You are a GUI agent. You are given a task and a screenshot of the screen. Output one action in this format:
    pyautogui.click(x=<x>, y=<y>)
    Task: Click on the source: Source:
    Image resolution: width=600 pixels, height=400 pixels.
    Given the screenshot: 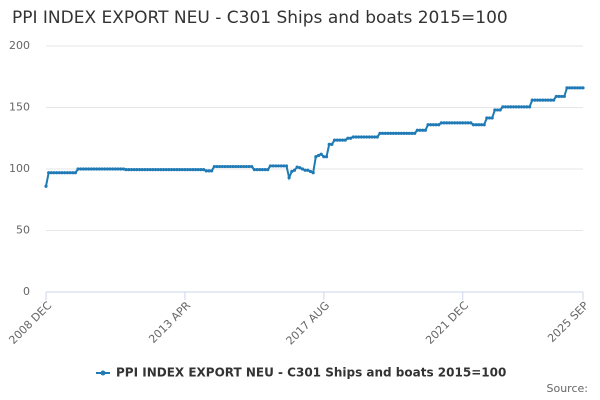 What is the action you would take?
    pyautogui.click(x=568, y=388)
    